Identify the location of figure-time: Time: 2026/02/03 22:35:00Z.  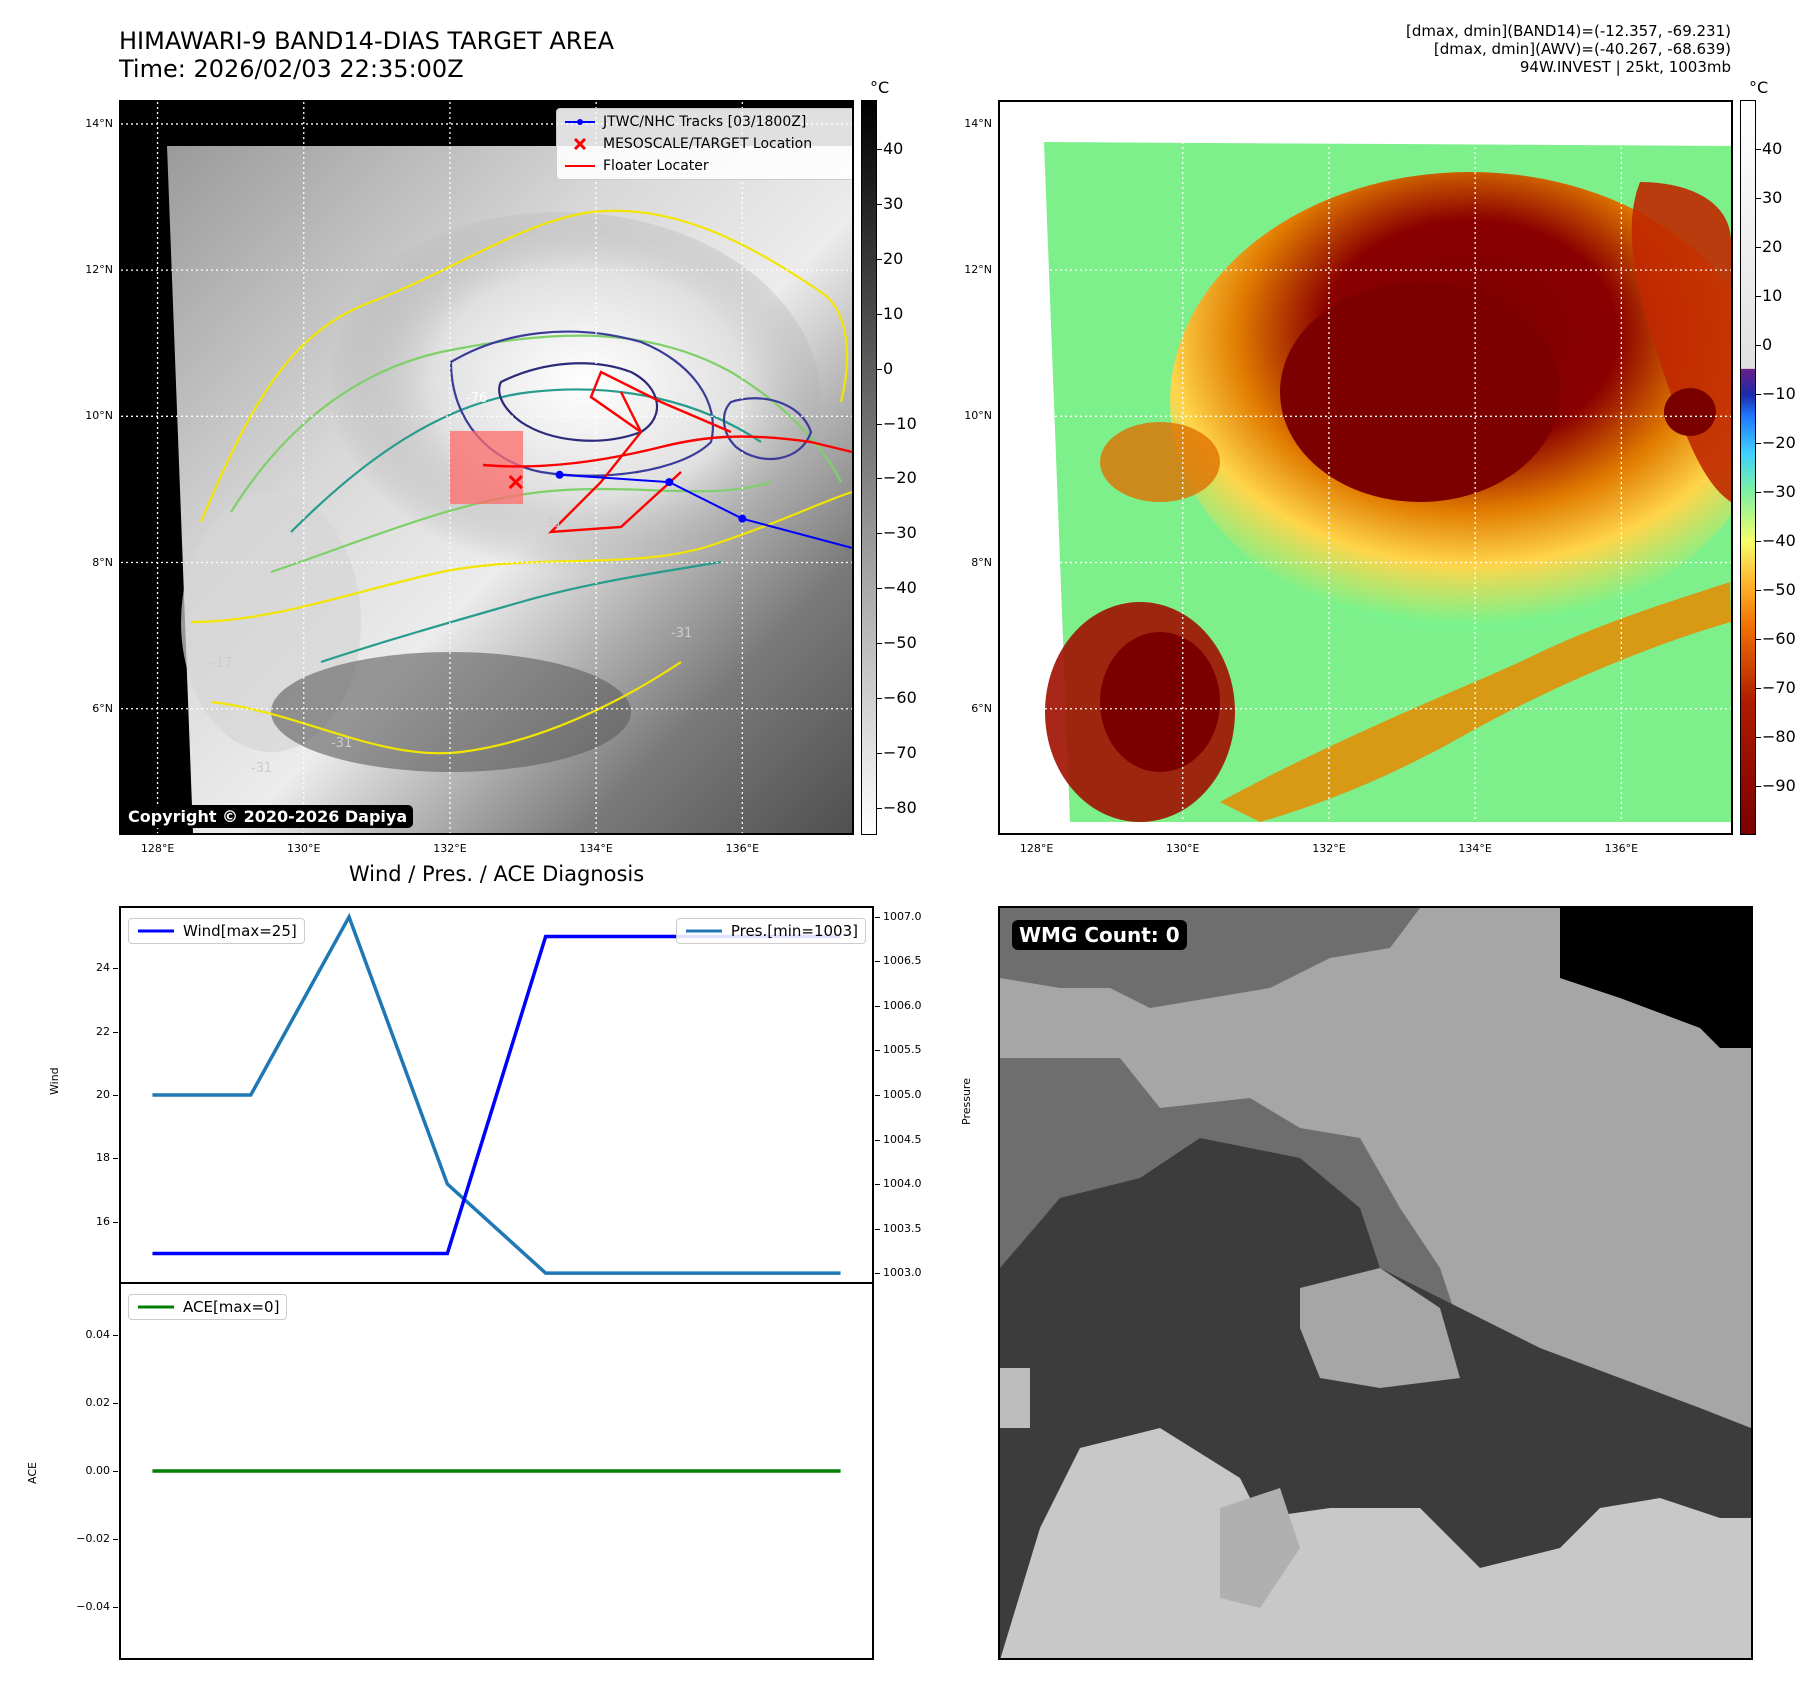
(291, 69).